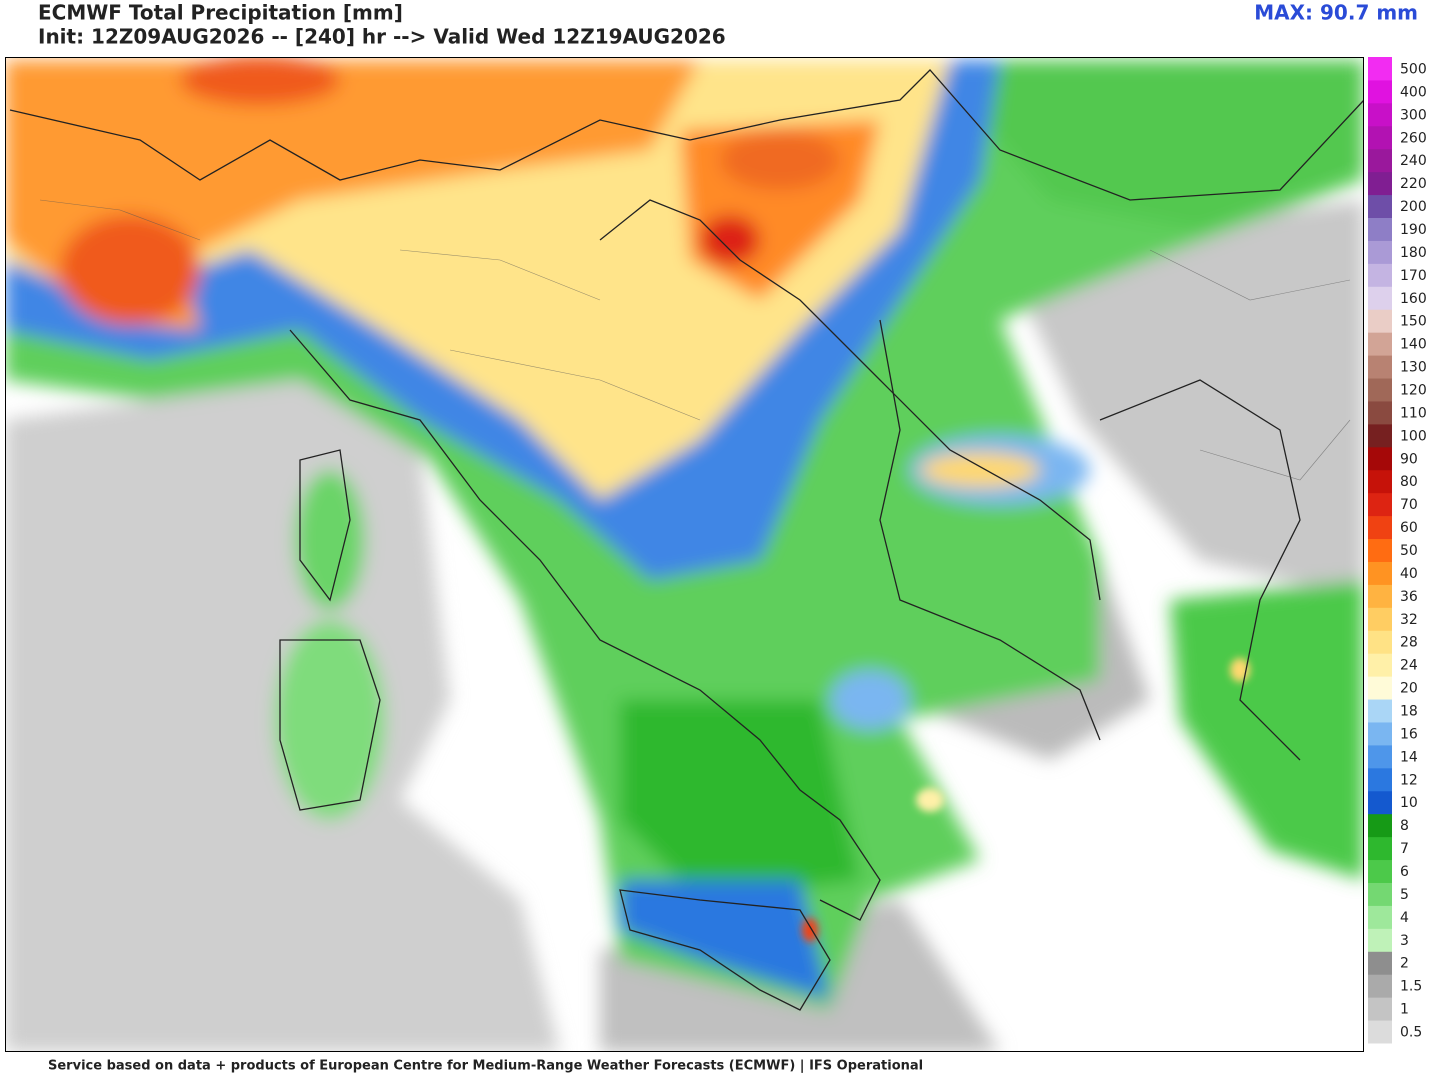  What do you see at coordinates (1409, 734) in the screenshot?
I see `colorbar-label: 16` at bounding box center [1409, 734].